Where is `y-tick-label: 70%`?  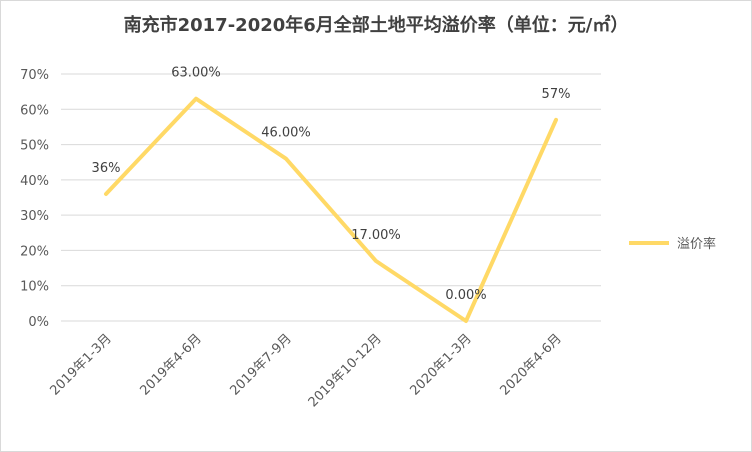
y-tick-label: 70% is located at coordinates (34, 75).